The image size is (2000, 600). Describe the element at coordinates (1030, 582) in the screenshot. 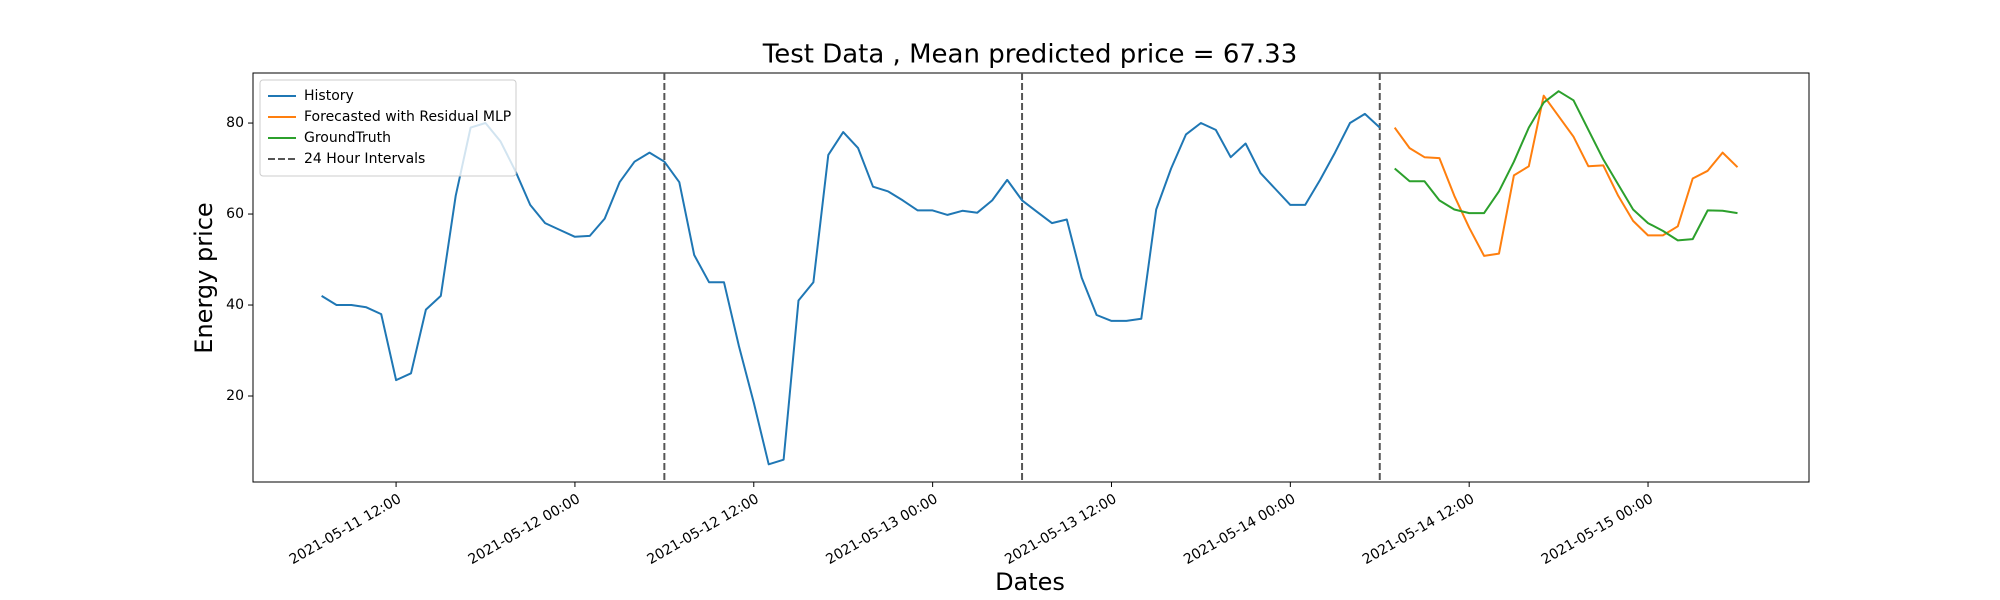

I see `x-axis-label: Dates` at that location.